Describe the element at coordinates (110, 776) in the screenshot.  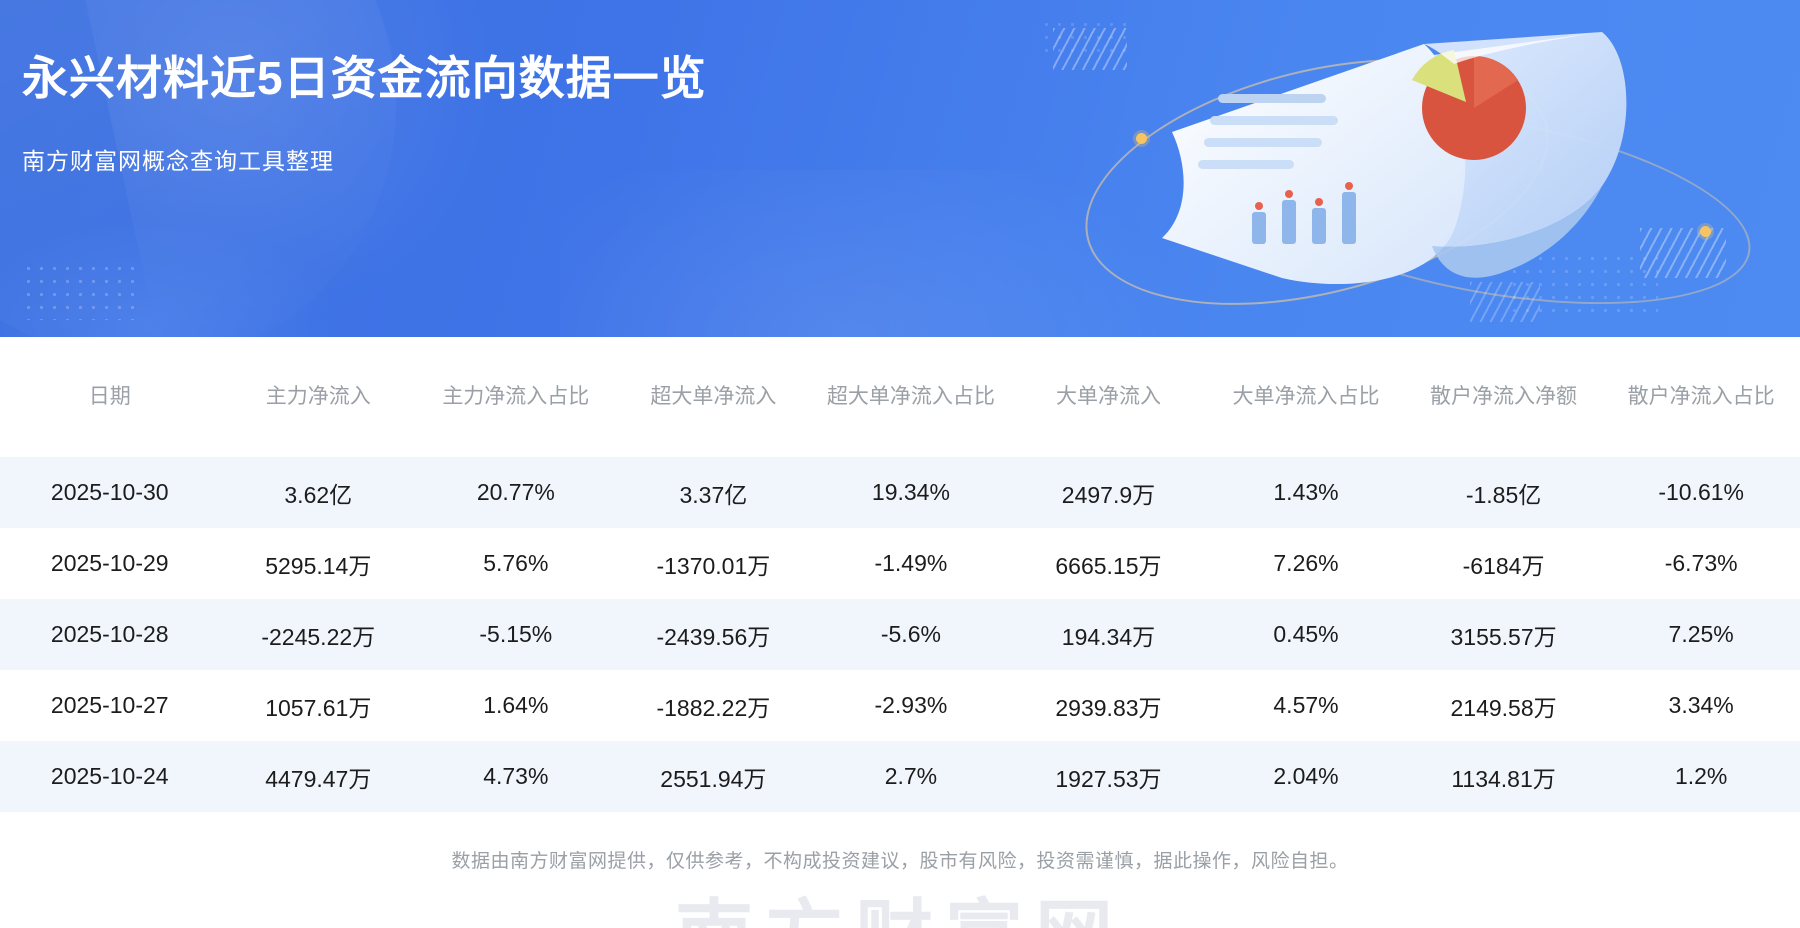
I see `cell-date: 2025-10-24` at that location.